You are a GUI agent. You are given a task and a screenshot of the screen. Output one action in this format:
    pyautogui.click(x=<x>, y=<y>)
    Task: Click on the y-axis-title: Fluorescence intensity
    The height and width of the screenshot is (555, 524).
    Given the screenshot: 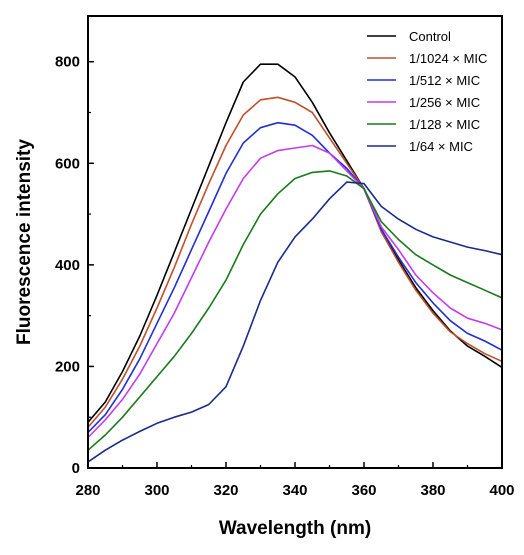 What is the action you would take?
    pyautogui.click(x=24, y=242)
    